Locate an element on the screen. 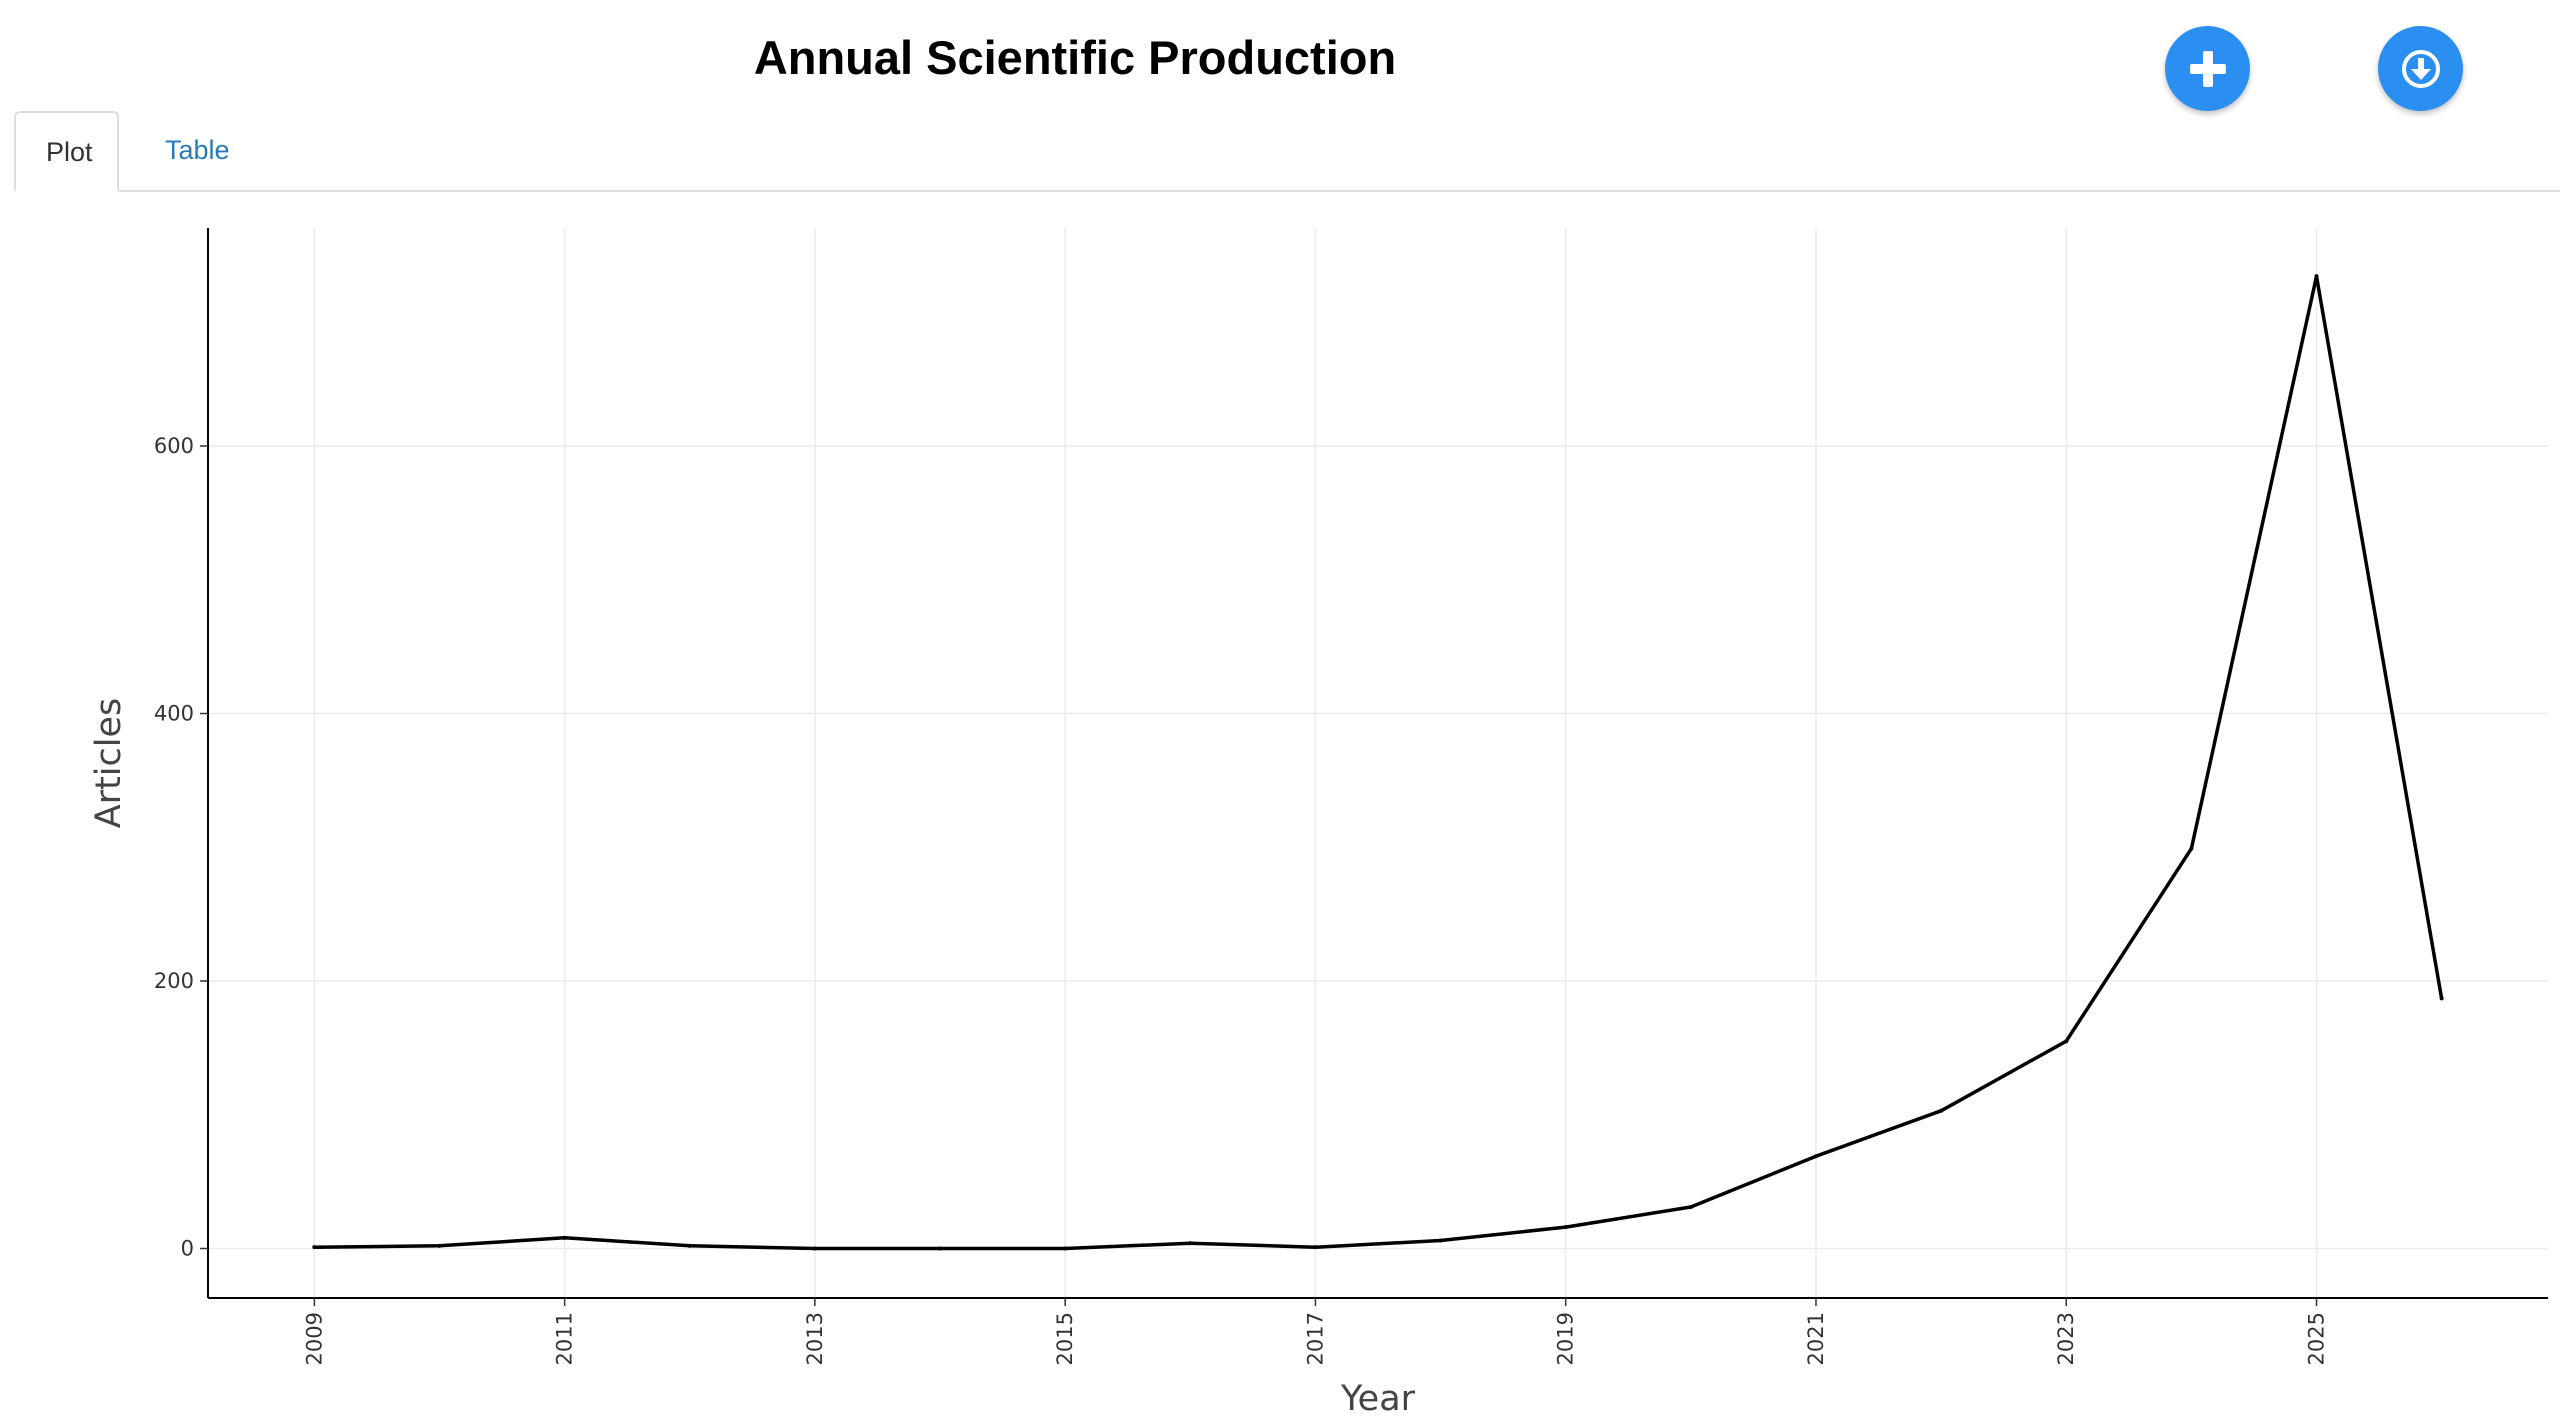  add-button is located at coordinates (2207, 68).